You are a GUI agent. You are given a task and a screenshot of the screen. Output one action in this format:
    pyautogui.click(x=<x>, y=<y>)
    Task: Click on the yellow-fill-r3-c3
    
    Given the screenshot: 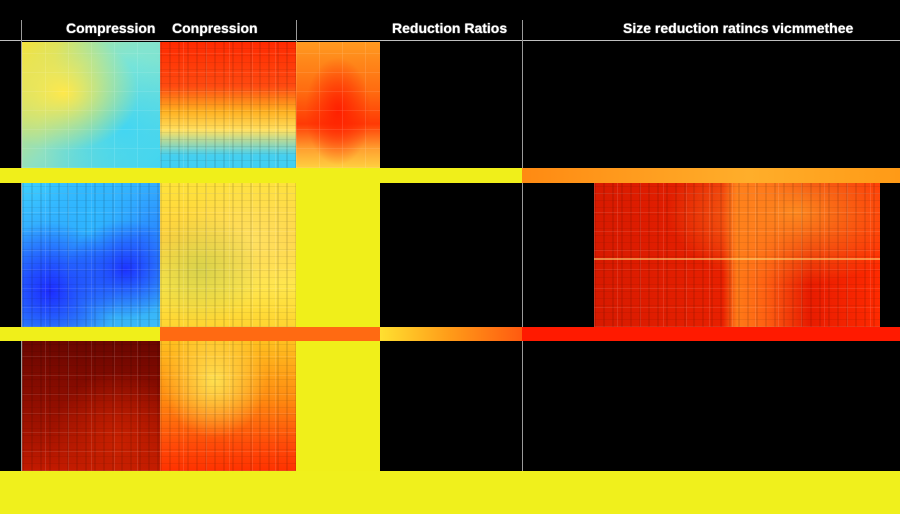 What is the action you would take?
    pyautogui.click(x=338, y=406)
    